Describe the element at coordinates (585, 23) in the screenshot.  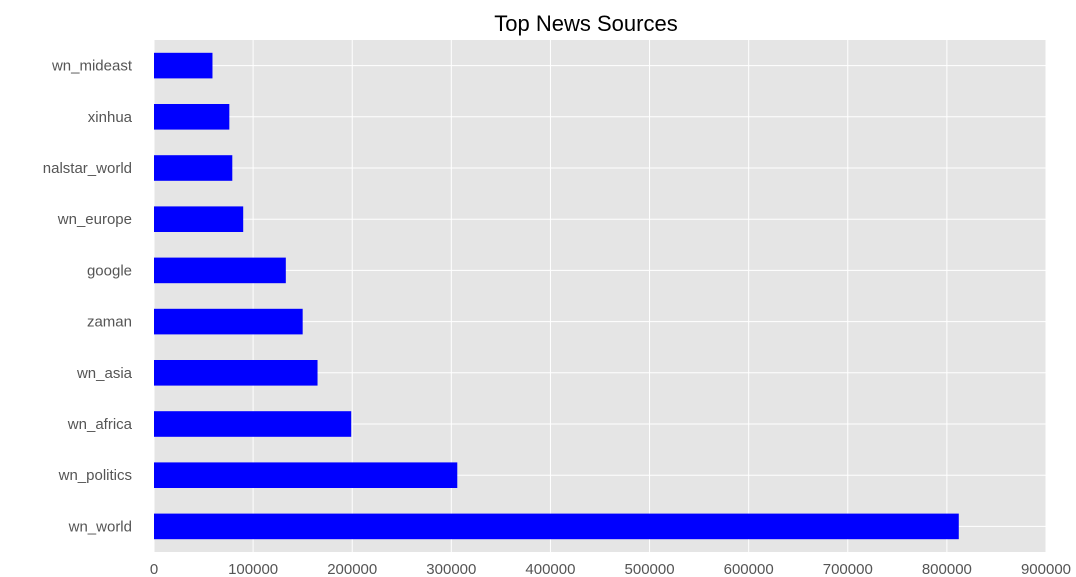
I see `chart-title: Top News Sources` at that location.